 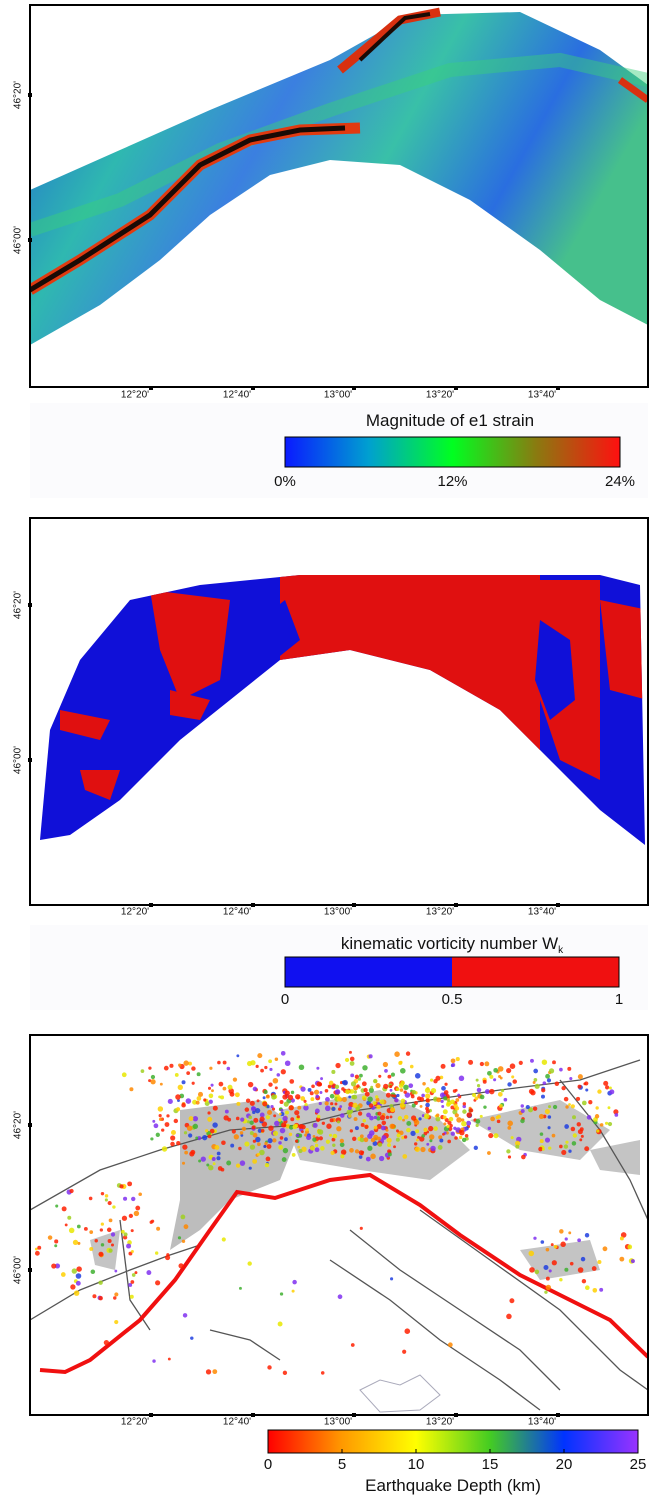 What do you see at coordinates (400, 1393) in the screenshot?
I see `lake-outline` at bounding box center [400, 1393].